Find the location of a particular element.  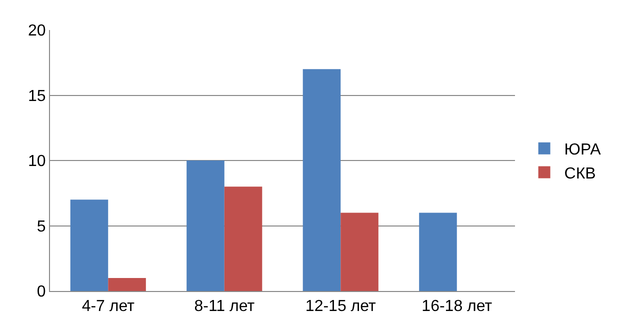

y-tick-label: 5 is located at coordinates (41, 227).